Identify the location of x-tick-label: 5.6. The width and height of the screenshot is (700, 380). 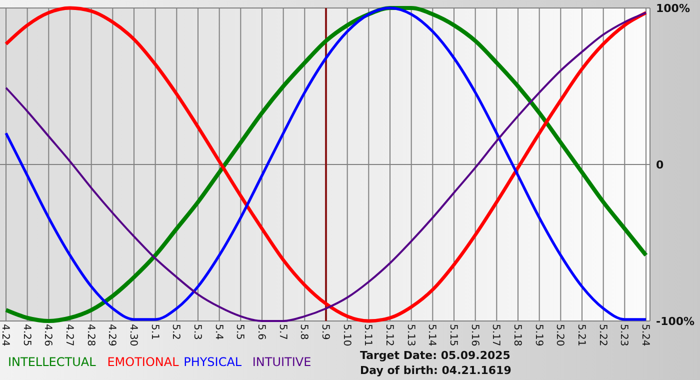
(261, 332).